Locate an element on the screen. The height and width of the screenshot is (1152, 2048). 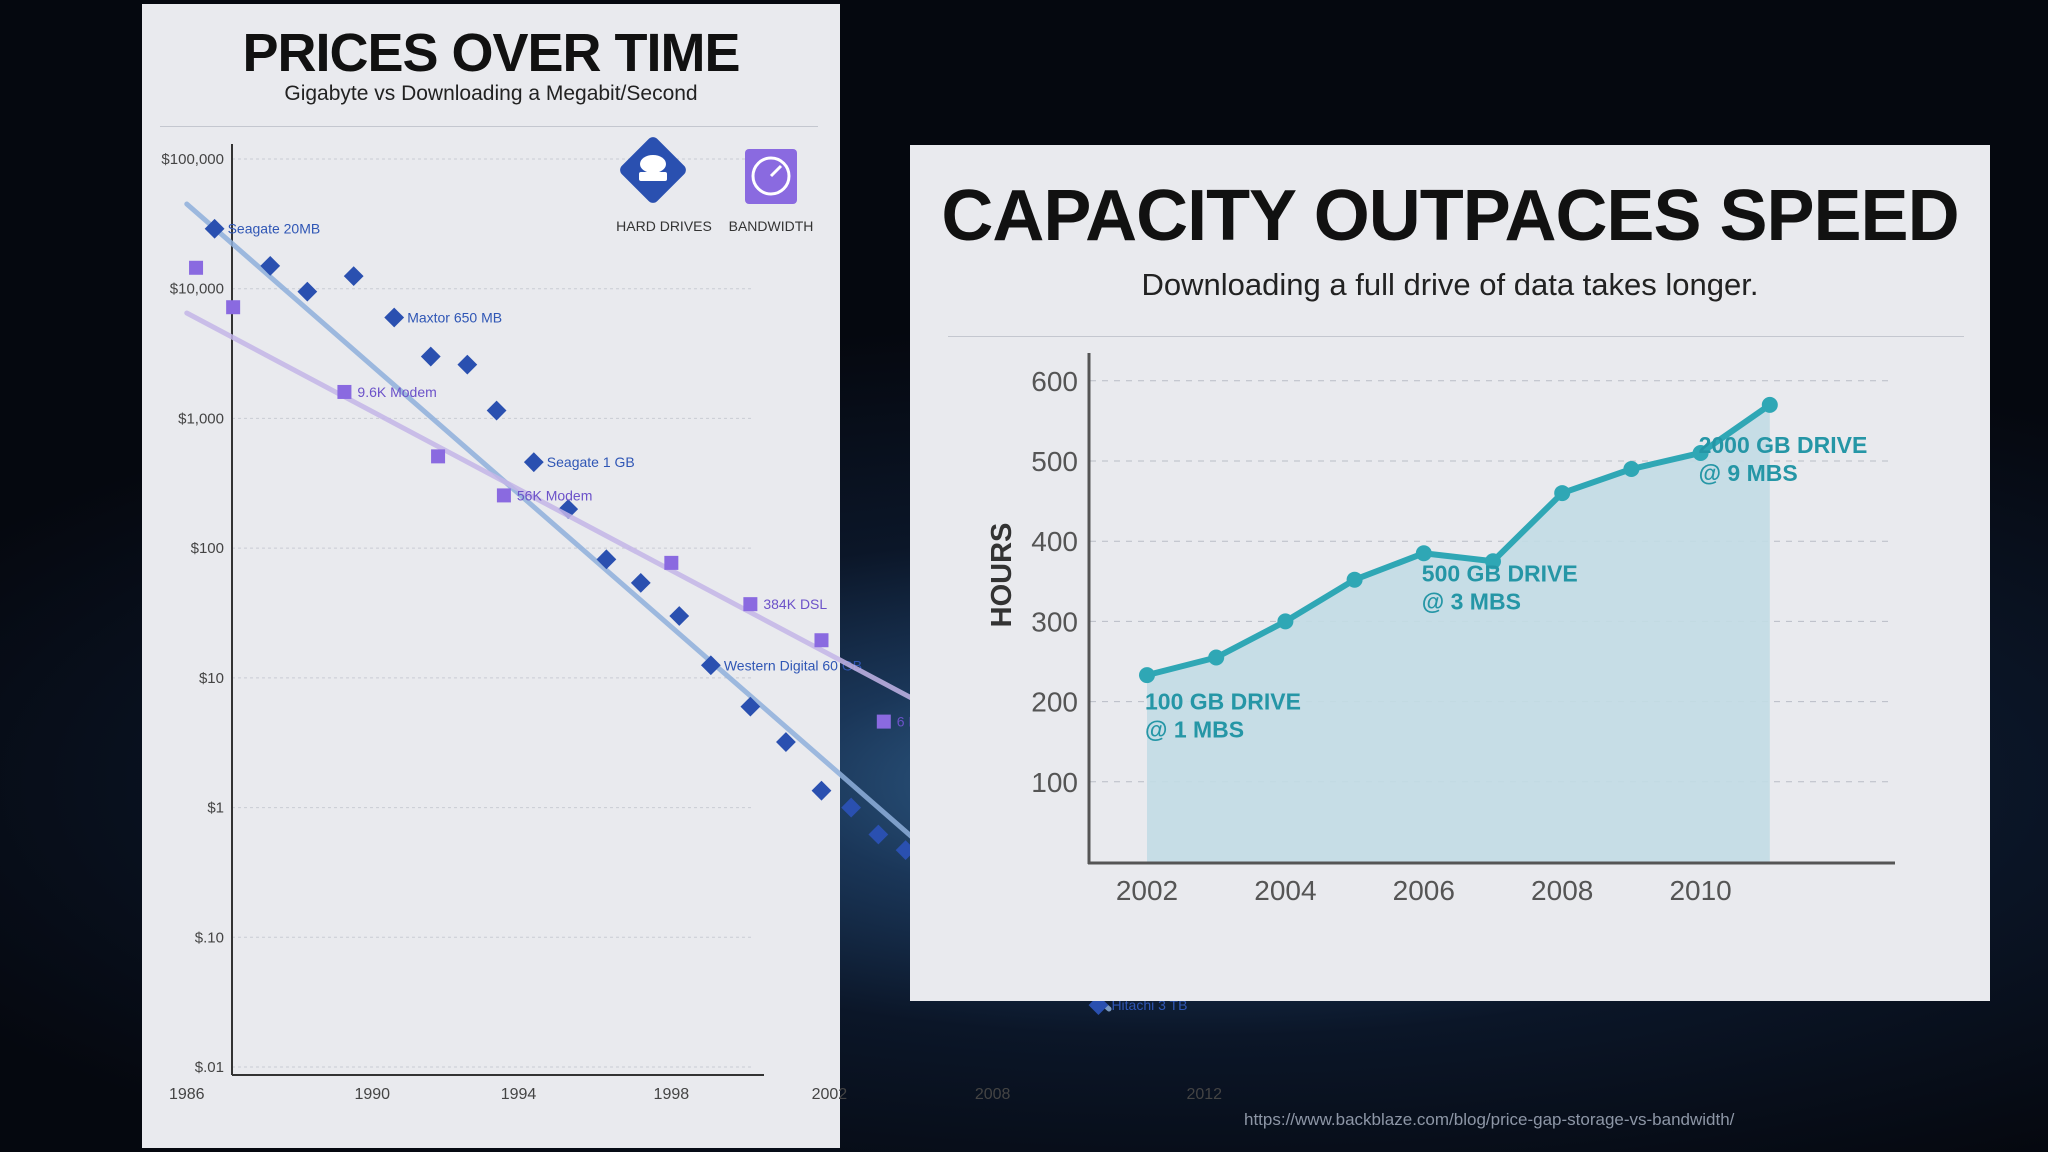
point-label: Hitachi 3 TB is located at coordinates (1149, 1005).